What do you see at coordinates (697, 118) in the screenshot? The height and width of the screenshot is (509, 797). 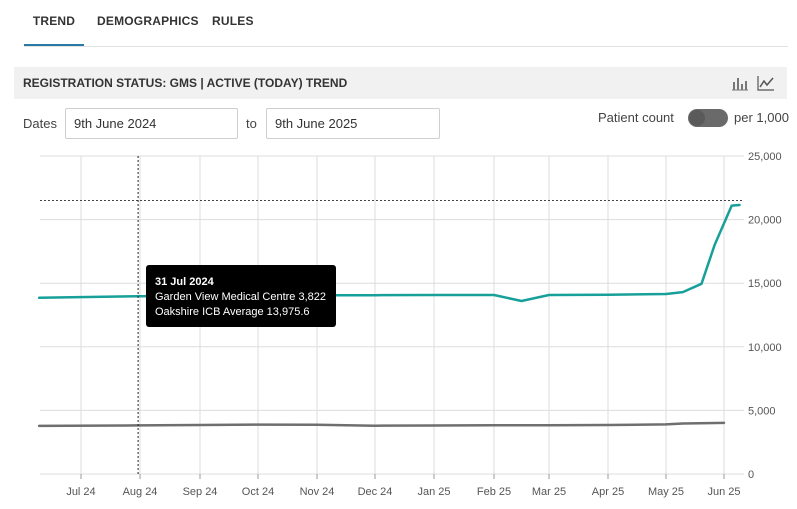 I see `toggle-knob` at bounding box center [697, 118].